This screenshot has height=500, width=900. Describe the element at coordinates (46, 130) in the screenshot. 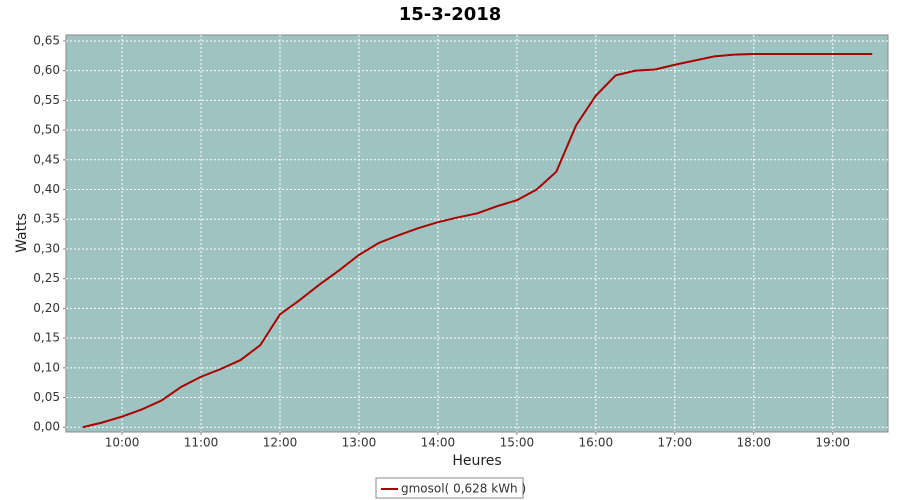

I see `y-tick-label: 0,50` at that location.